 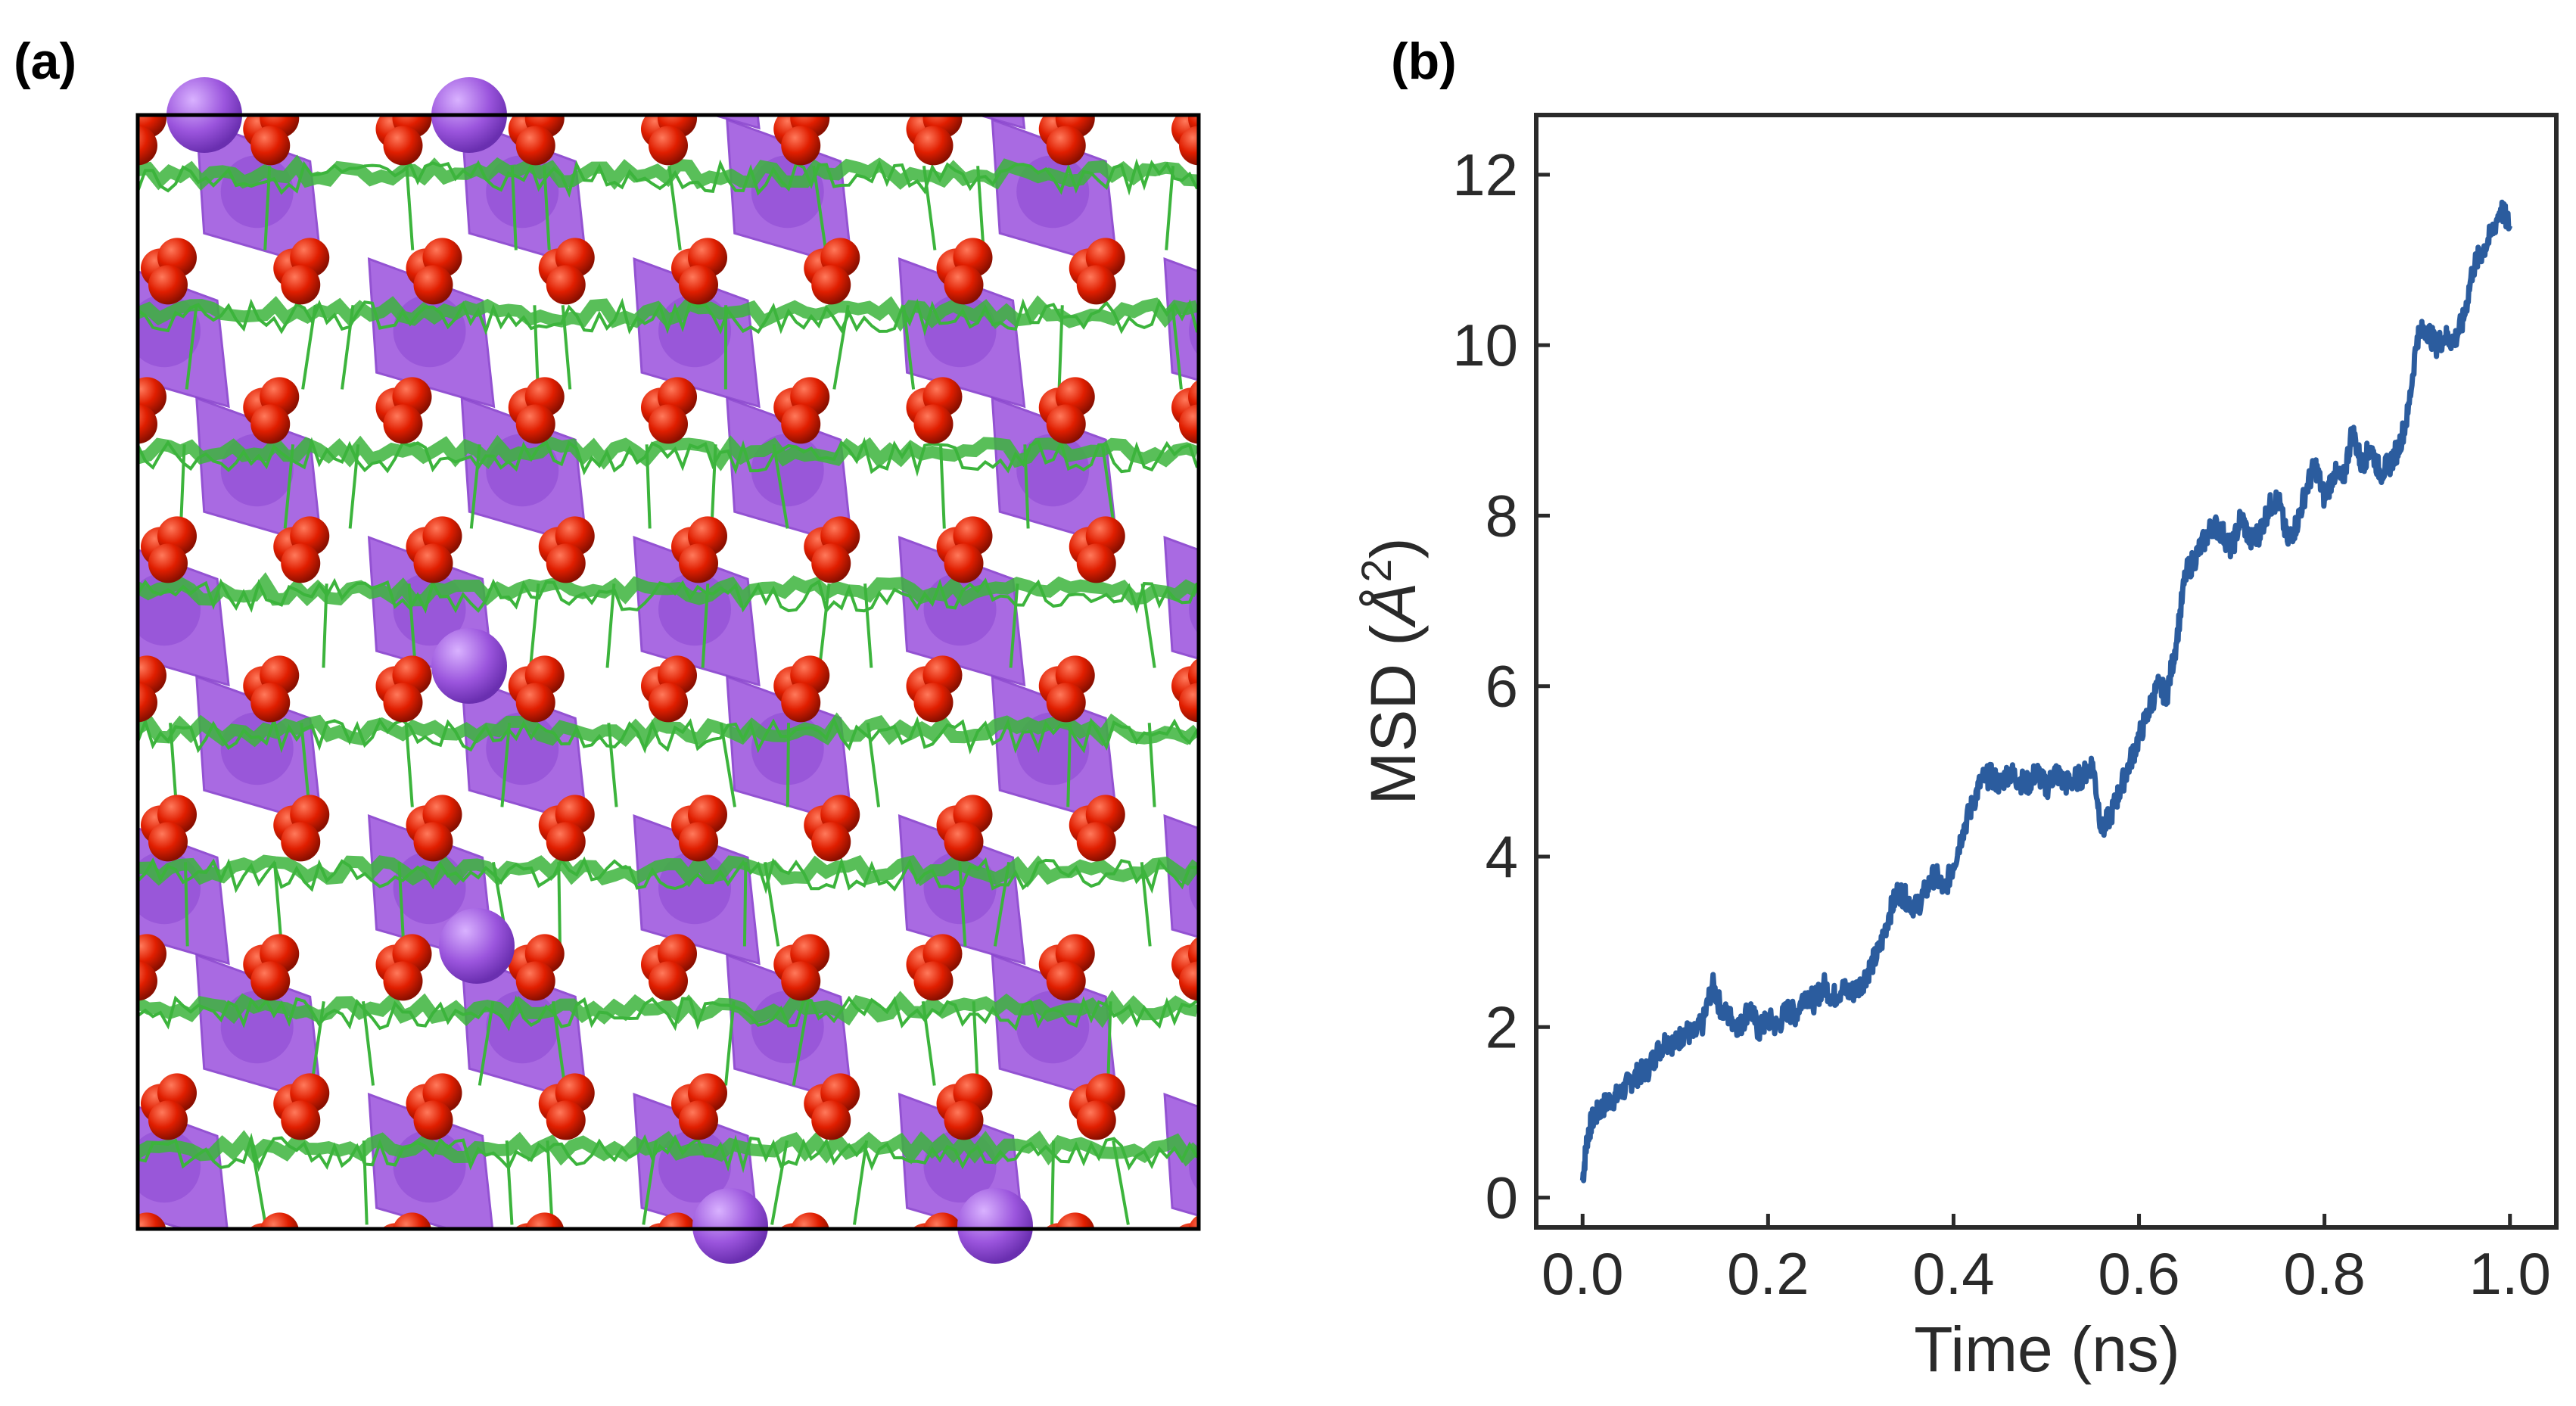 I want to click on x-tick-label: 0.2, so click(x=1768, y=1273).